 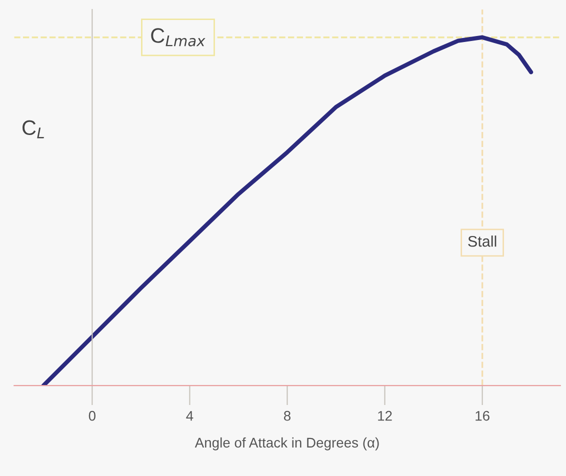 What do you see at coordinates (483, 415) in the screenshot?
I see `x-tick-label: 16` at bounding box center [483, 415].